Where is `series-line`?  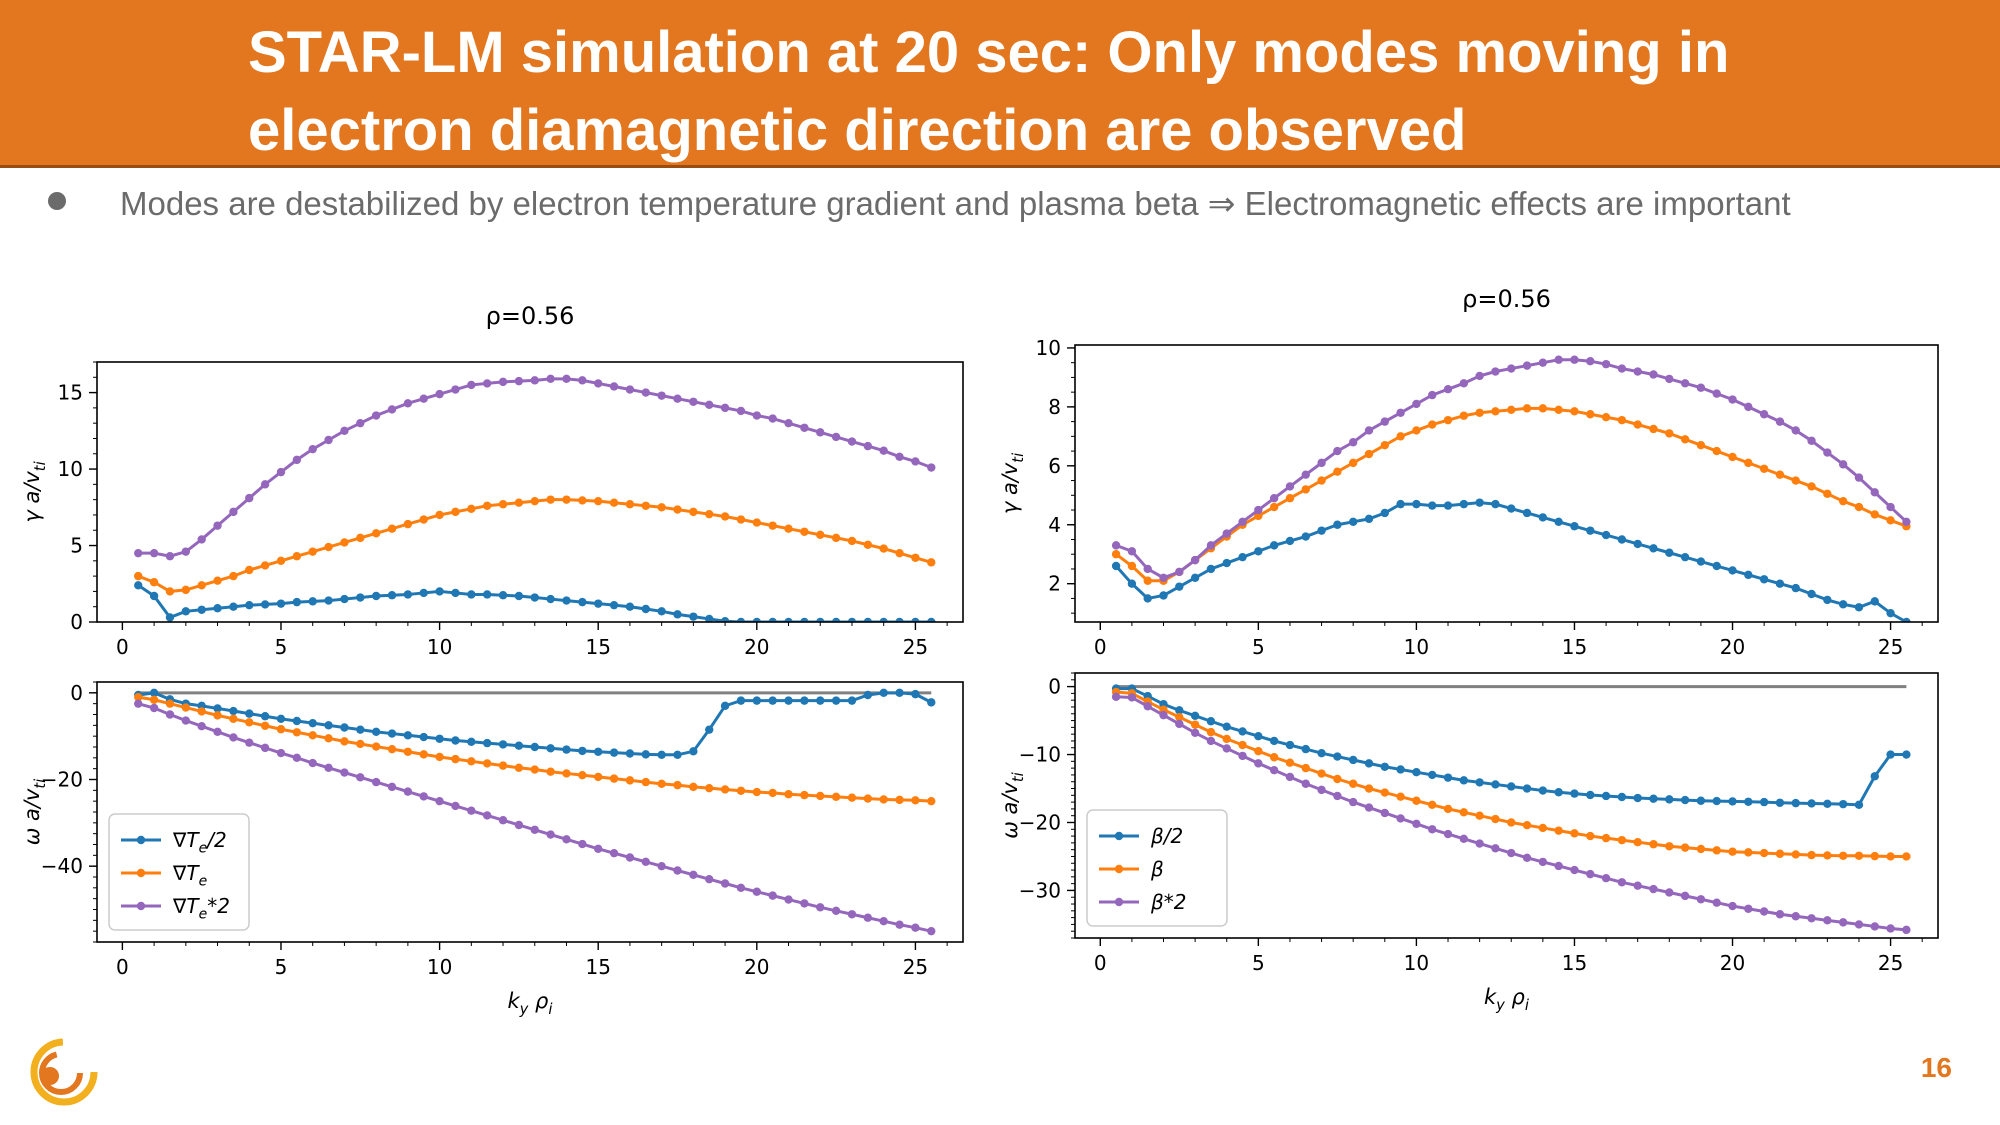
series-line is located at coordinates (1511, 813).